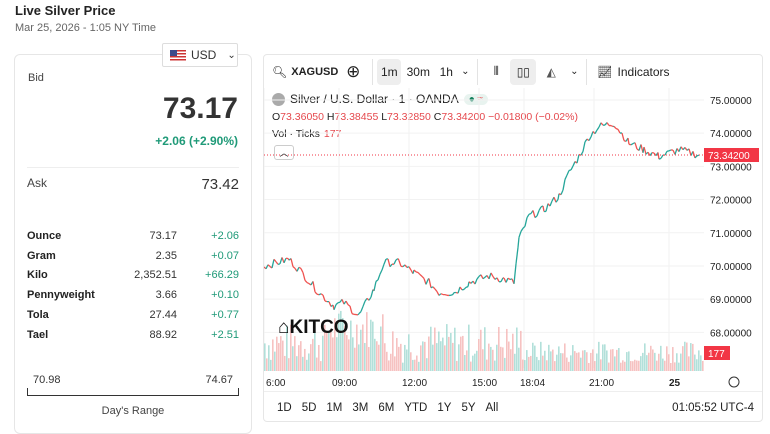  I want to click on range-1d: 1D, so click(284, 408).